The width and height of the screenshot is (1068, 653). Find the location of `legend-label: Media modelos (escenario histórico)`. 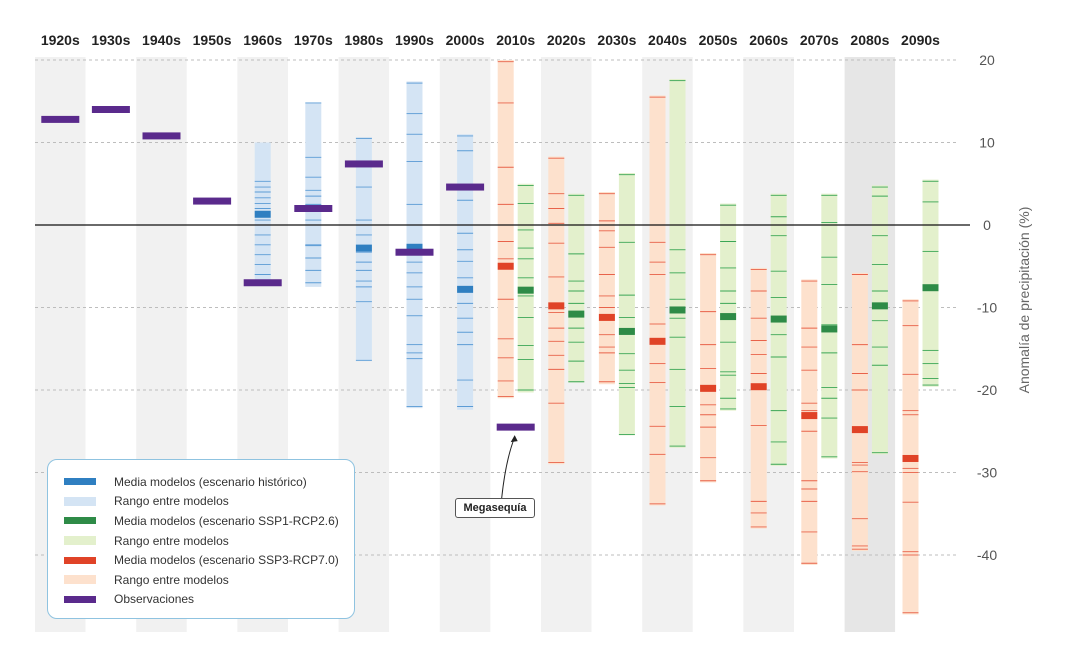

legend-label: Media modelos (escenario histórico) is located at coordinates (210, 481).